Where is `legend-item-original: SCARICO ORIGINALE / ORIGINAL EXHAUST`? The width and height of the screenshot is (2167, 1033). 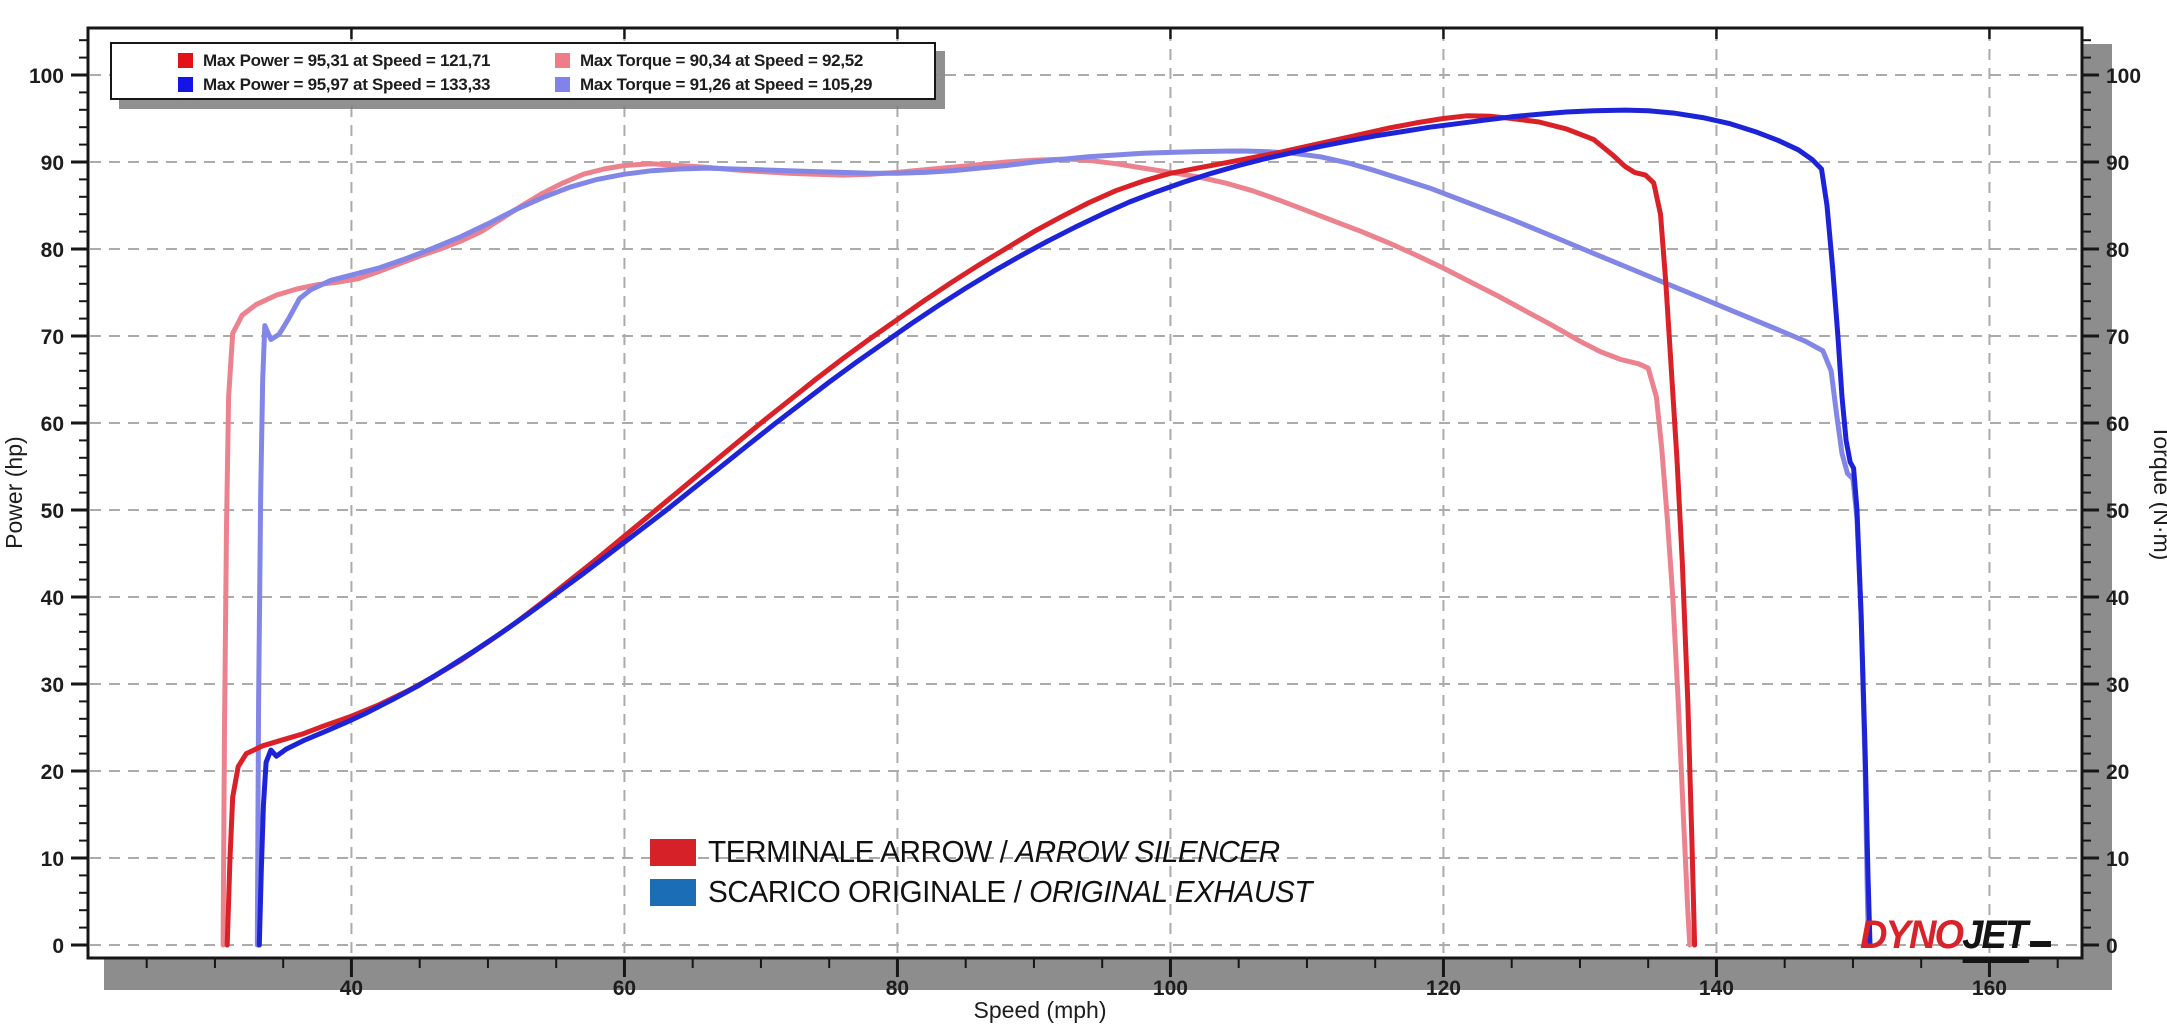
legend-item-original: SCARICO ORIGINALE / ORIGINAL EXHAUST is located at coordinates (993, 892).